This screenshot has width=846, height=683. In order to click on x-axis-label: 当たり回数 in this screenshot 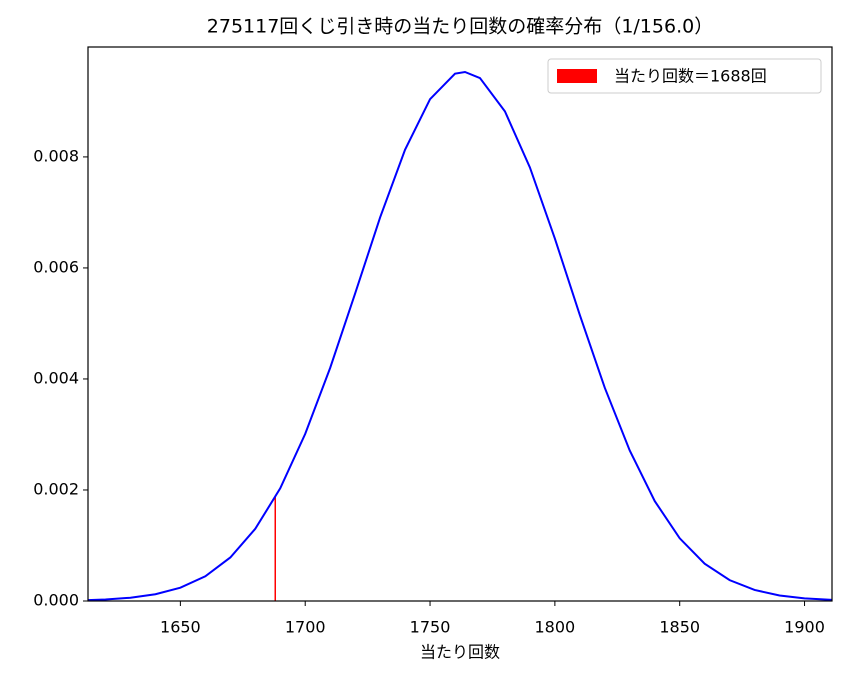, I will do `click(460, 652)`.